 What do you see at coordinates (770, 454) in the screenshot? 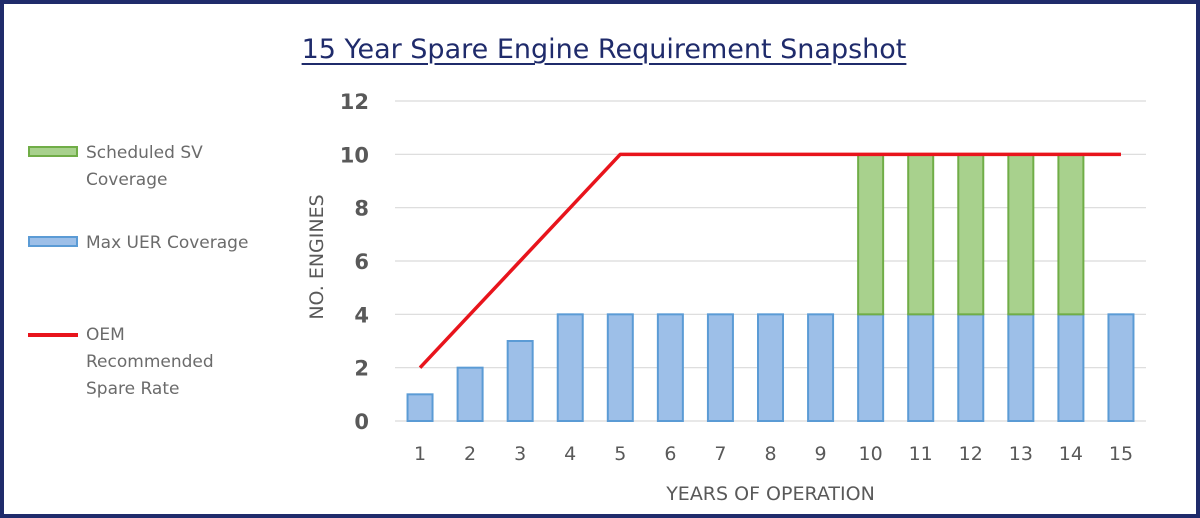
I see `x-tick-label: 8` at bounding box center [770, 454].